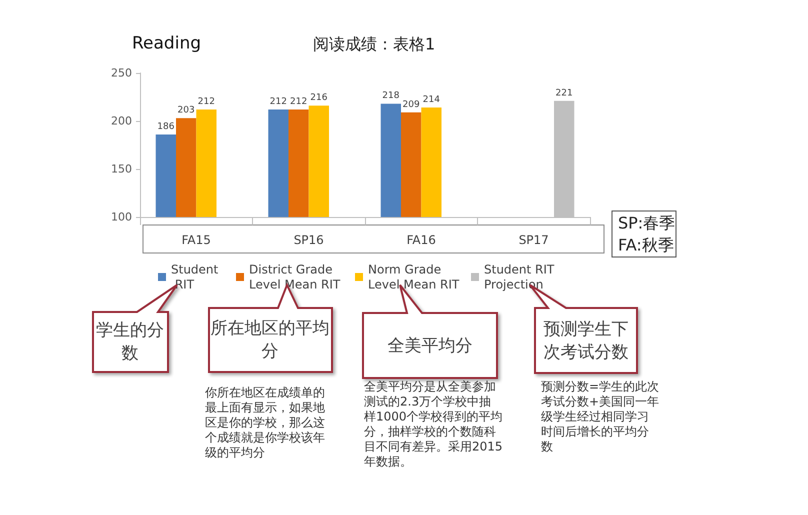 Image resolution: width=808 pixels, height=515 pixels. I want to click on text: 所在地区的平均分, so click(270, 340).